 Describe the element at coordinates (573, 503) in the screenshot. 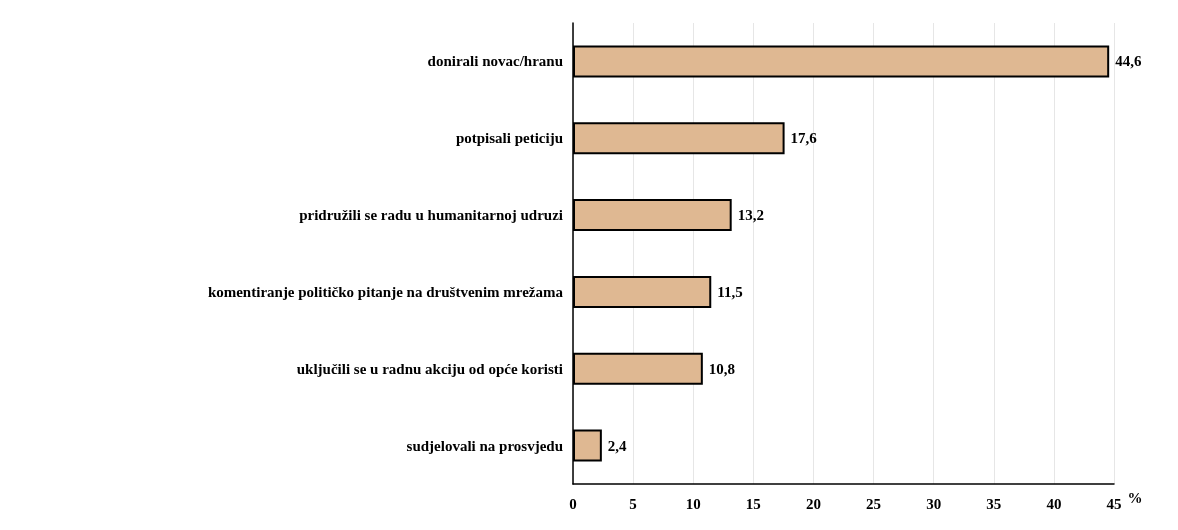

I see `x-tick-label: 0` at that location.